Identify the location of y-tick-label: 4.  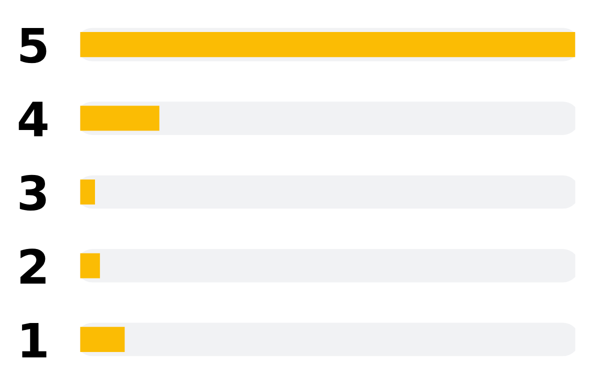
(33, 119).